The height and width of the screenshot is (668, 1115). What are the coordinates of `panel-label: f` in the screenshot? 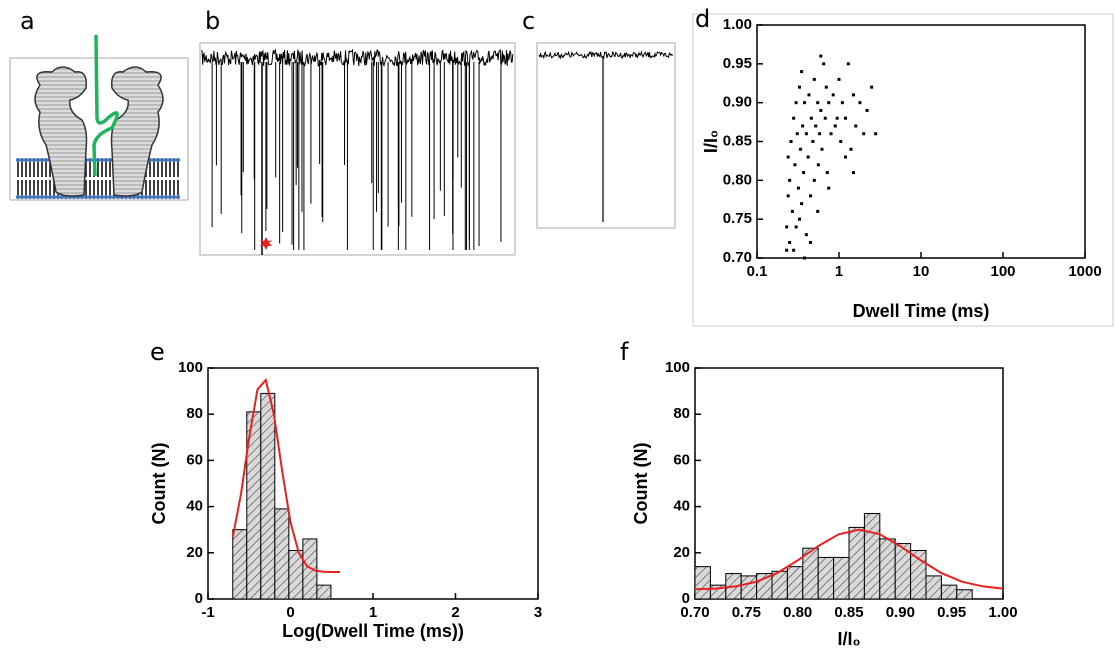 It's located at (624, 352).